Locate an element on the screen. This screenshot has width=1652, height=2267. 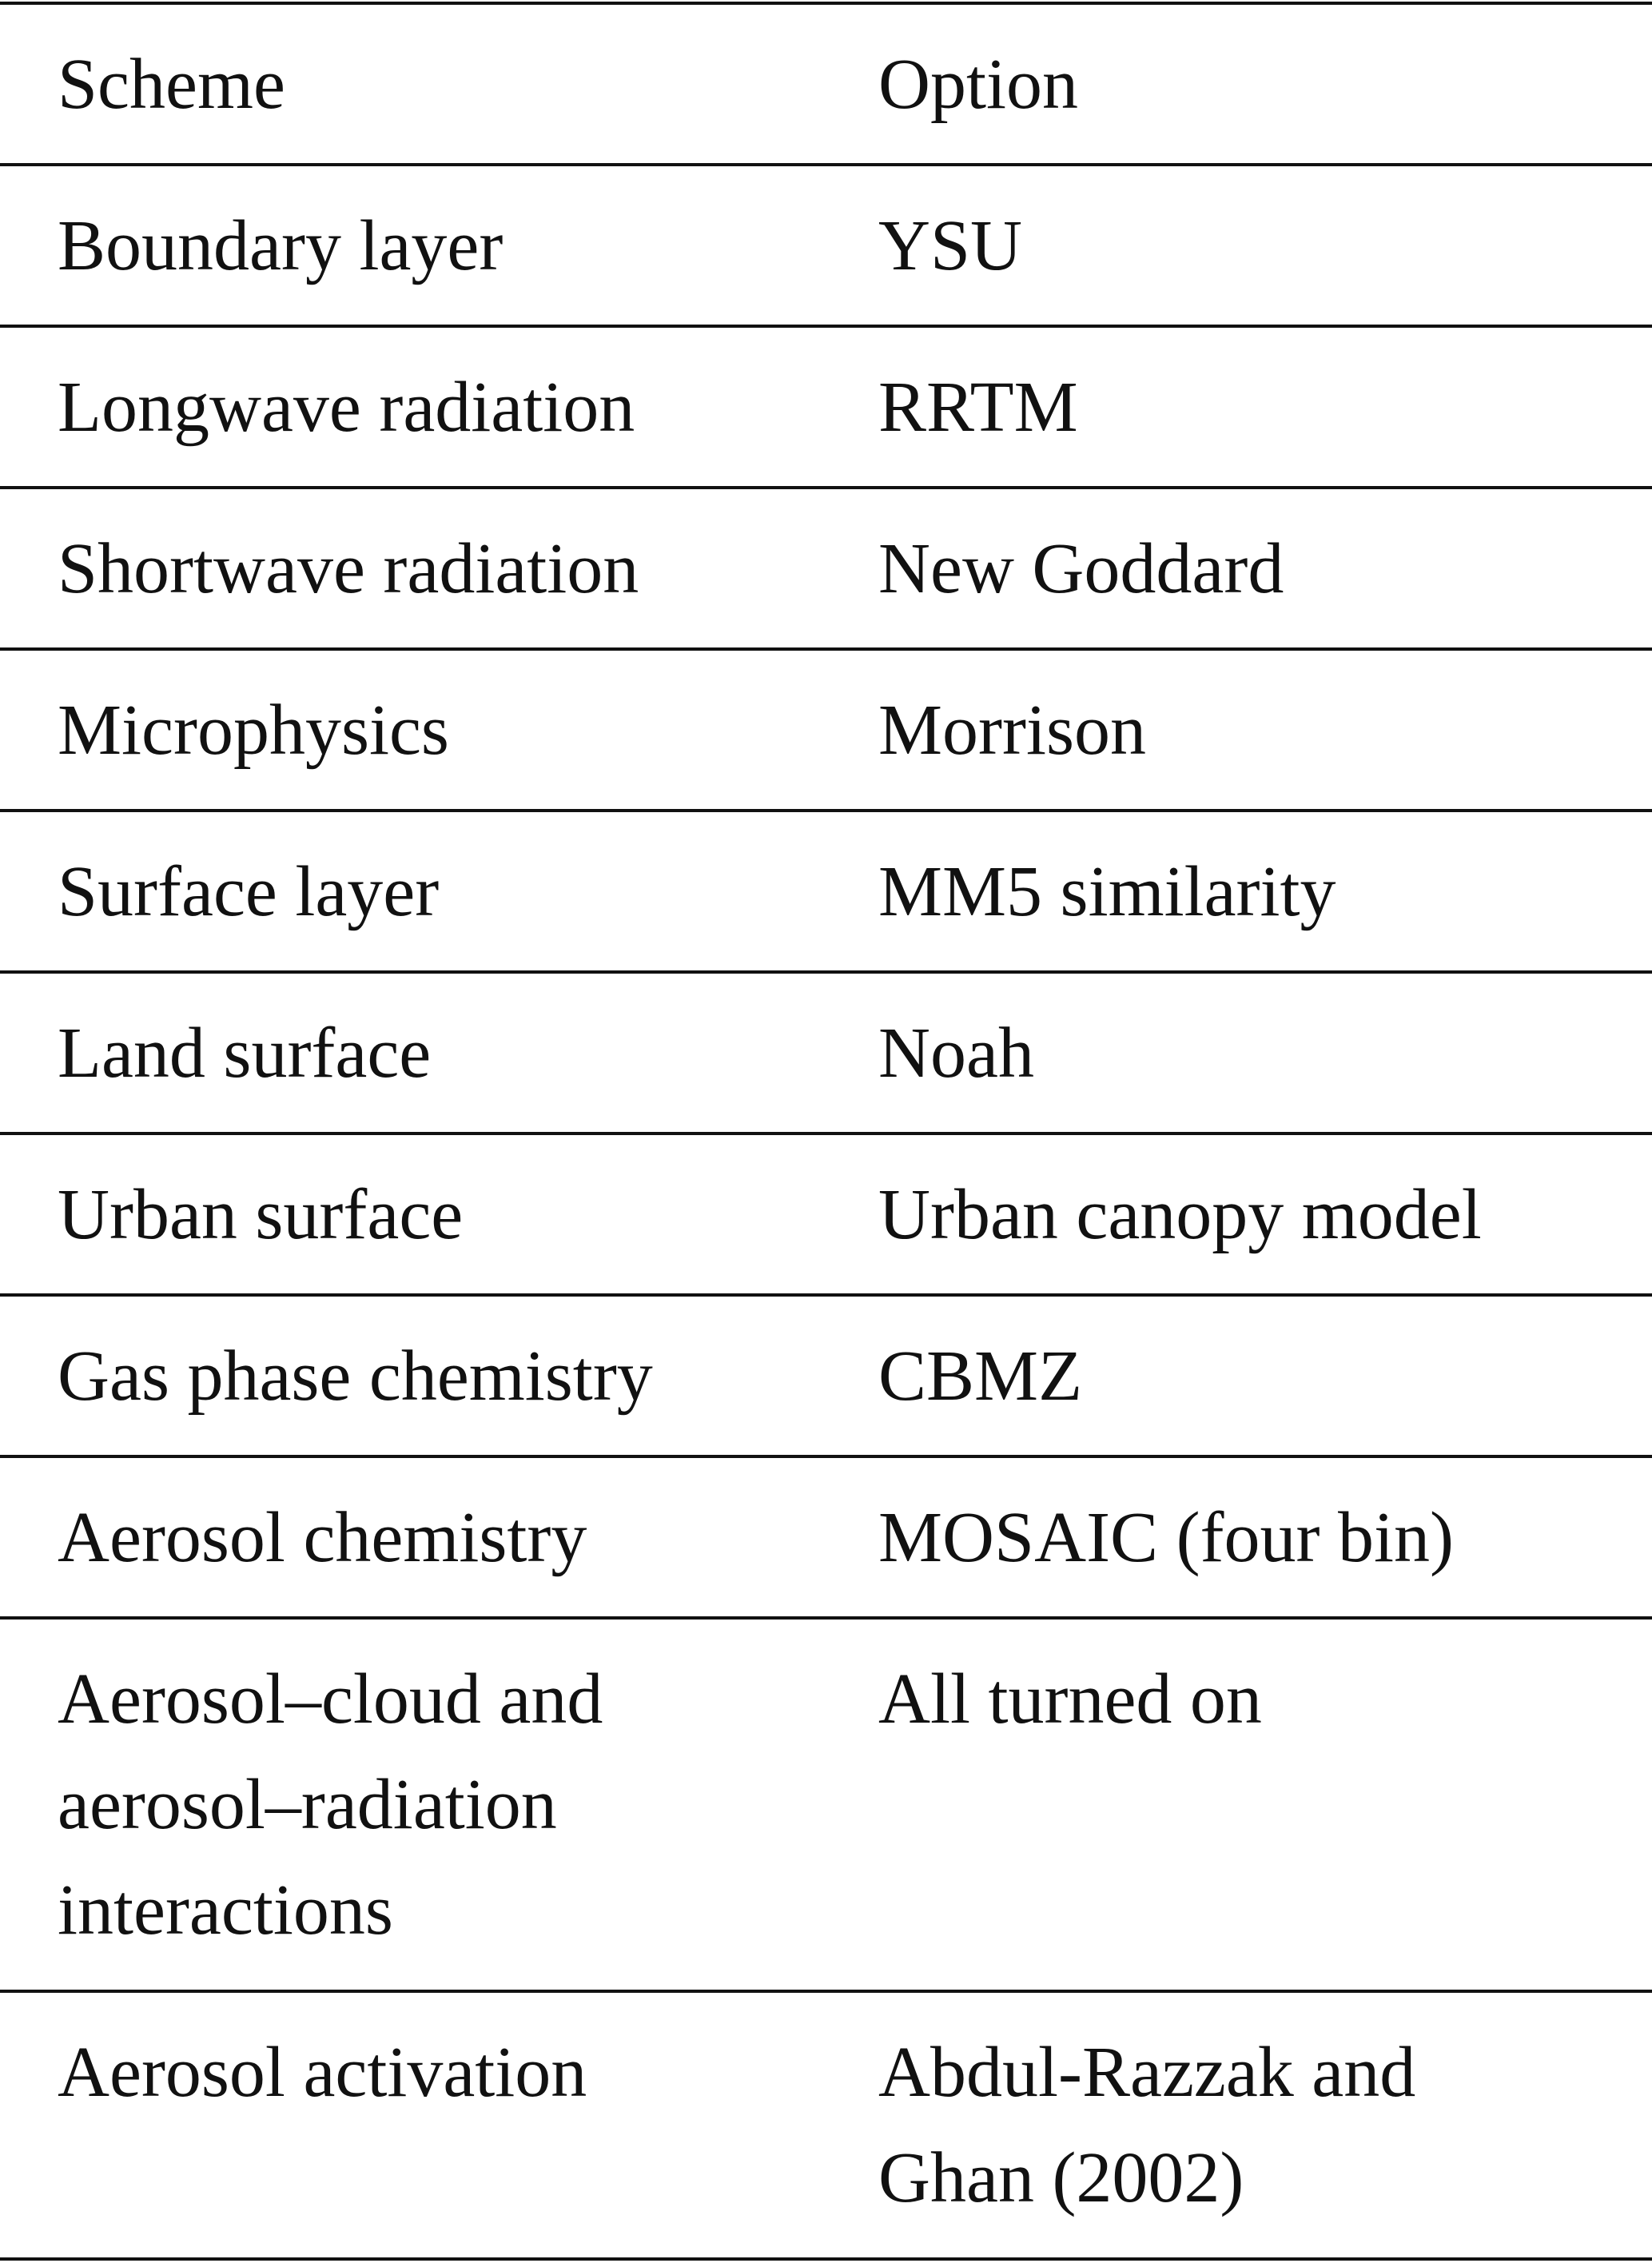
table-cell: Gas phase chemistry is located at coordinates (355, 1376).